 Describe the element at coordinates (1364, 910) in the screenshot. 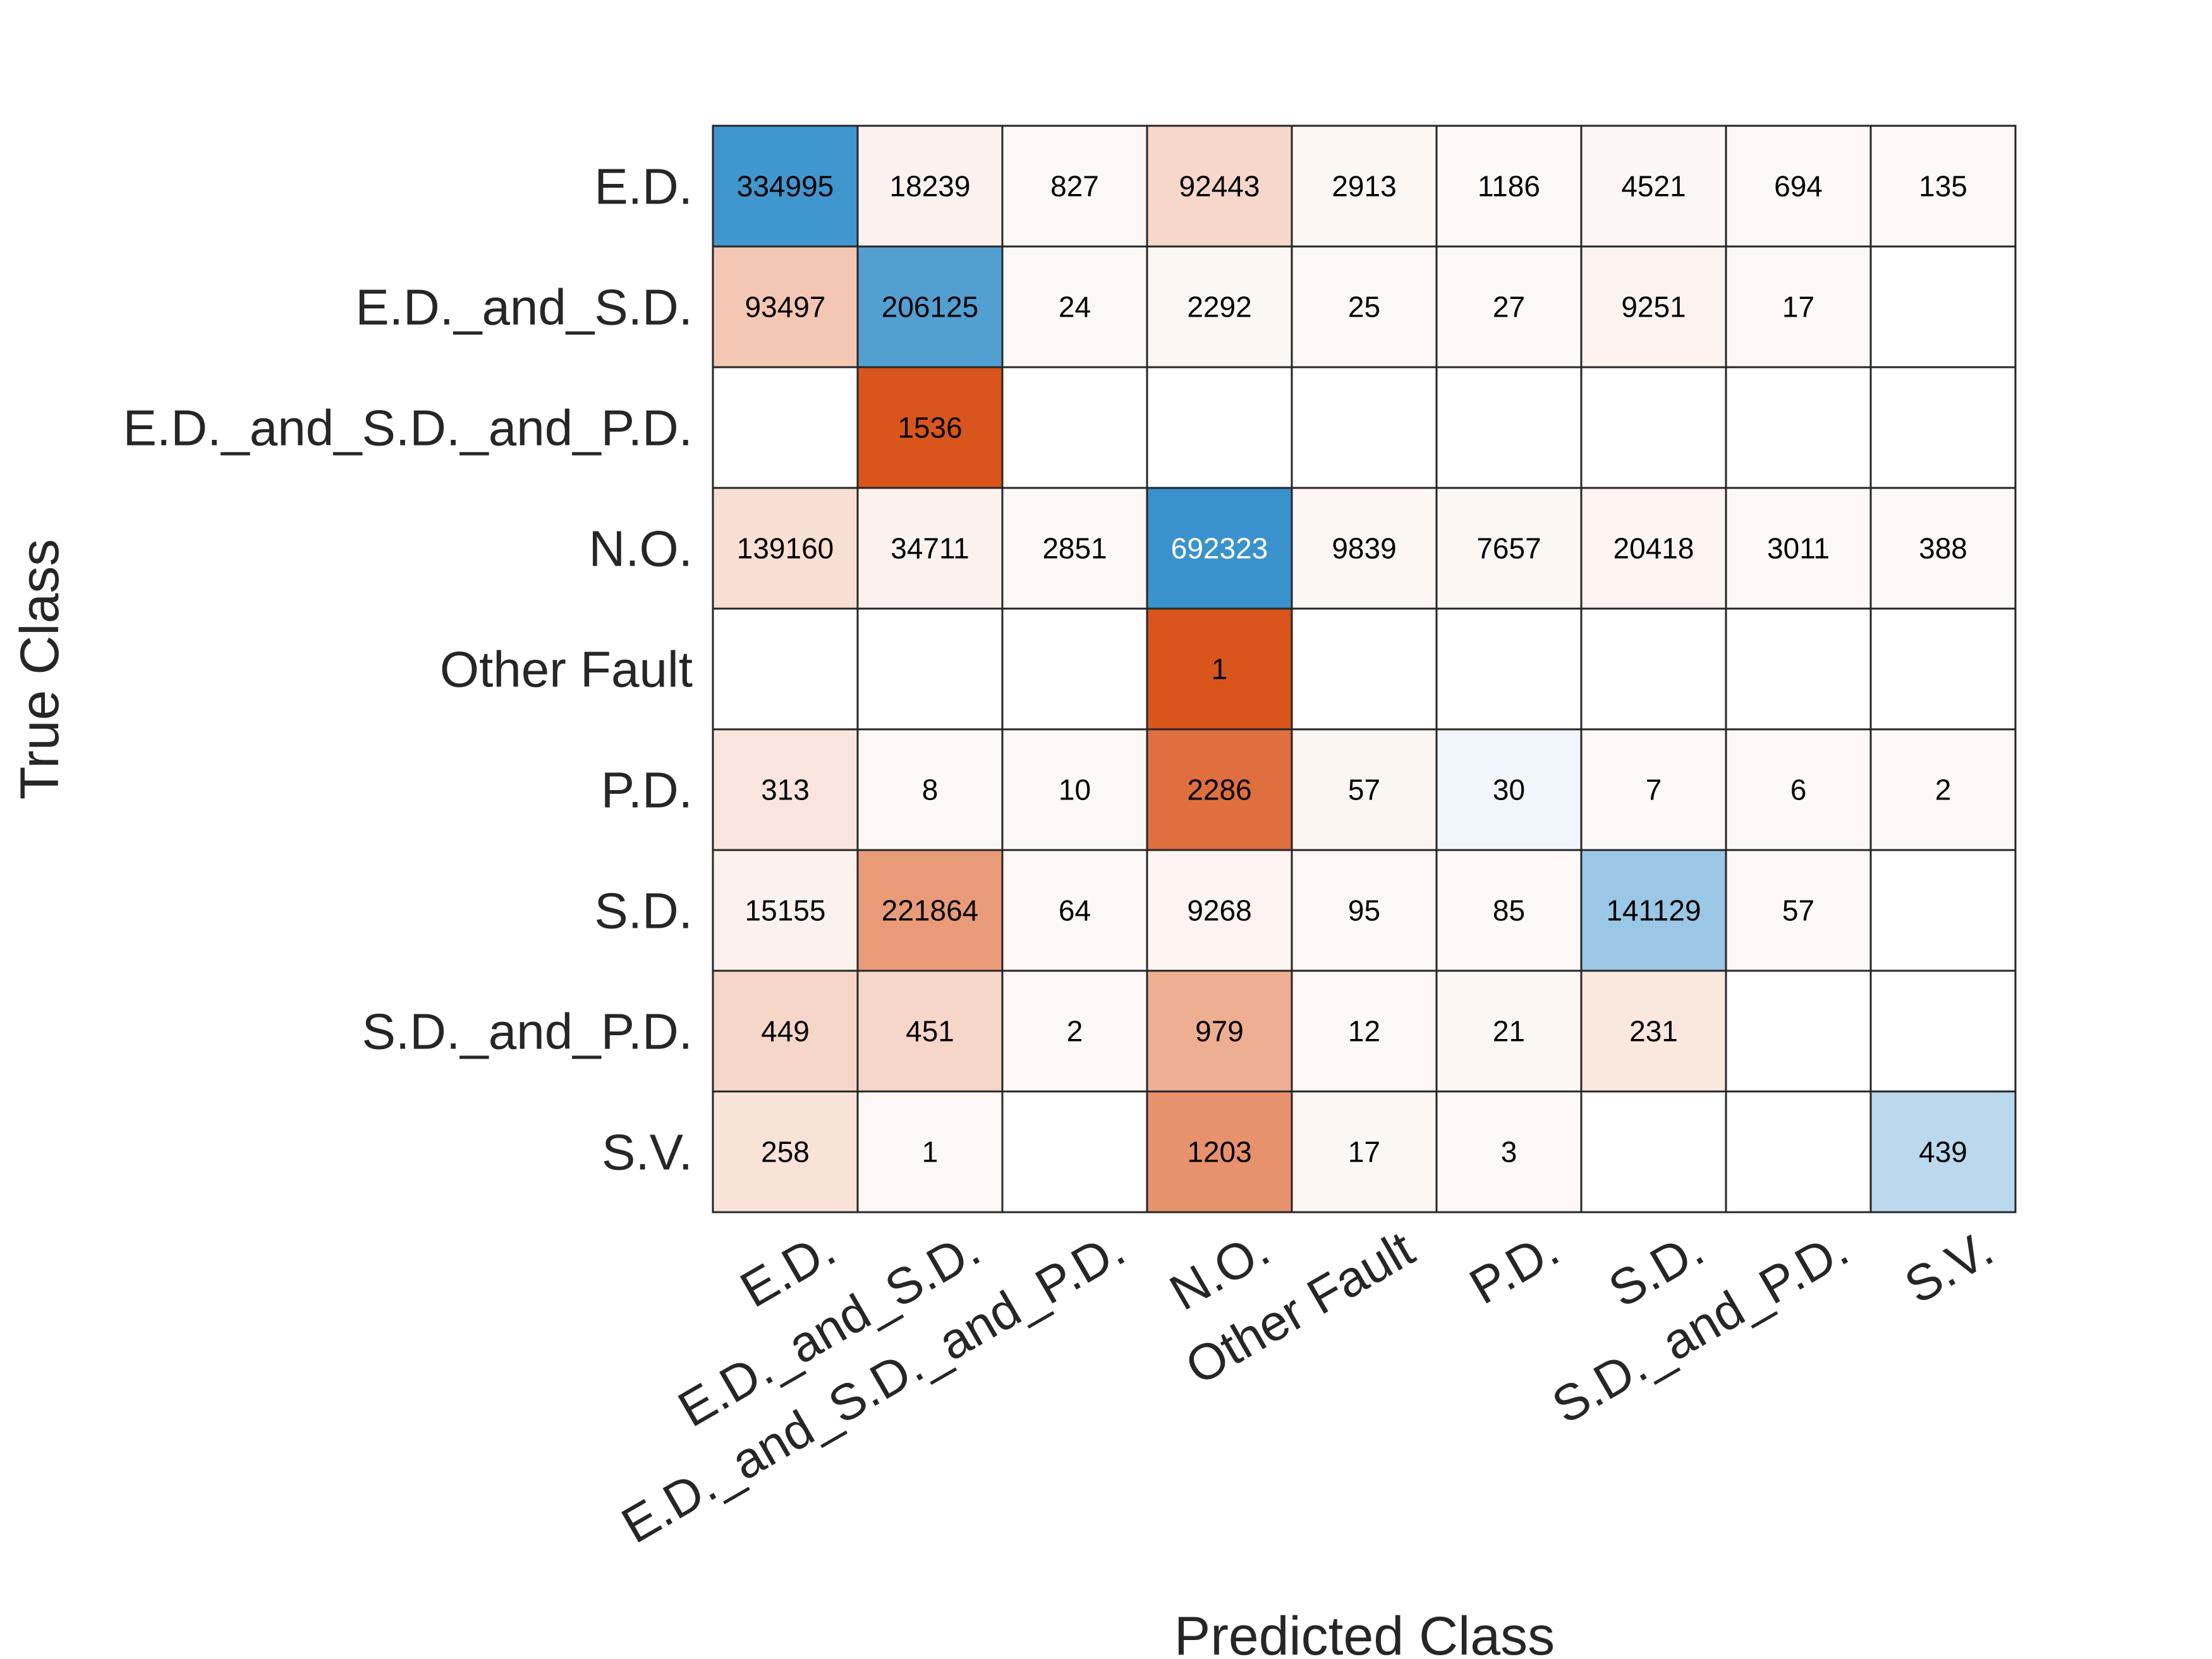

I see `cell-value-label: 95` at that location.